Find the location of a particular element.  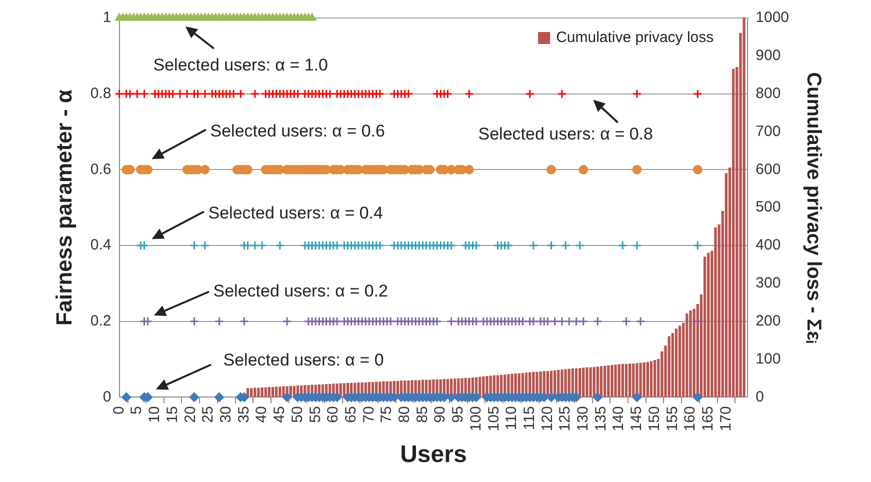

y2-tick-label: 800 is located at coordinates (768, 93).